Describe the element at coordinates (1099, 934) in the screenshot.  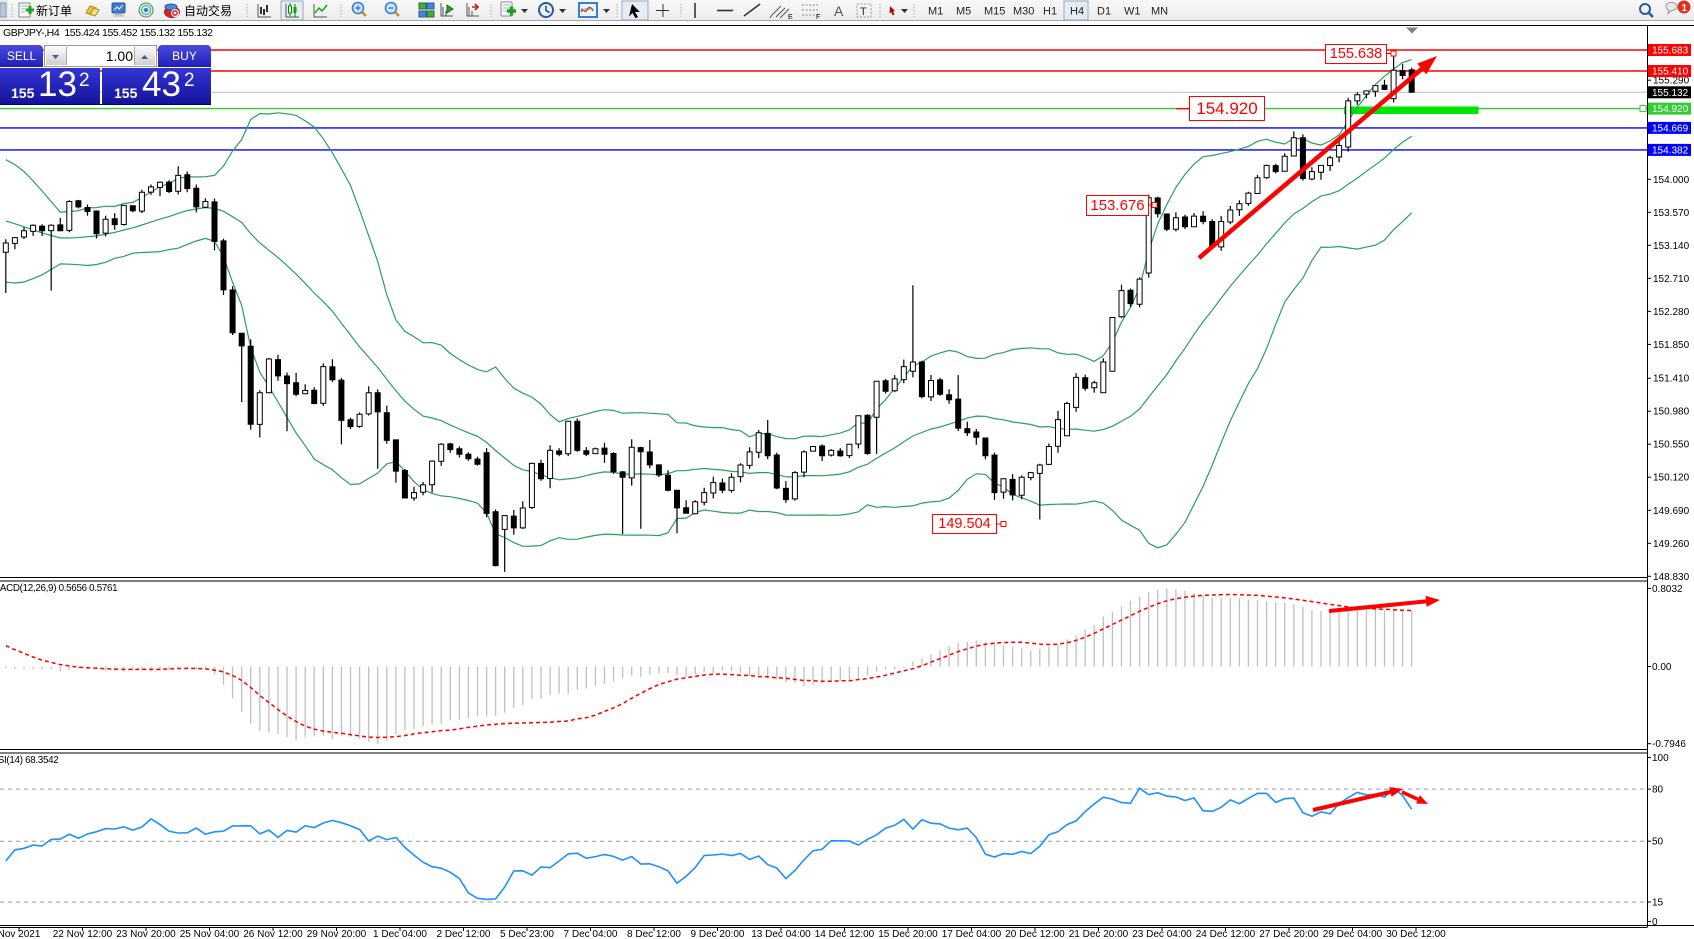
I see `svg-text: 21 Dec 20:00` at that location.